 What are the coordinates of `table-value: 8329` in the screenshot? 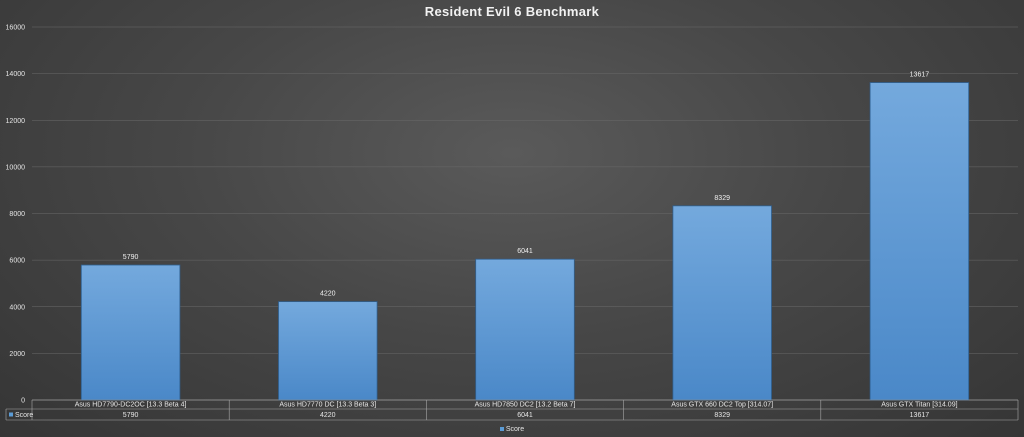 It's located at (722, 415).